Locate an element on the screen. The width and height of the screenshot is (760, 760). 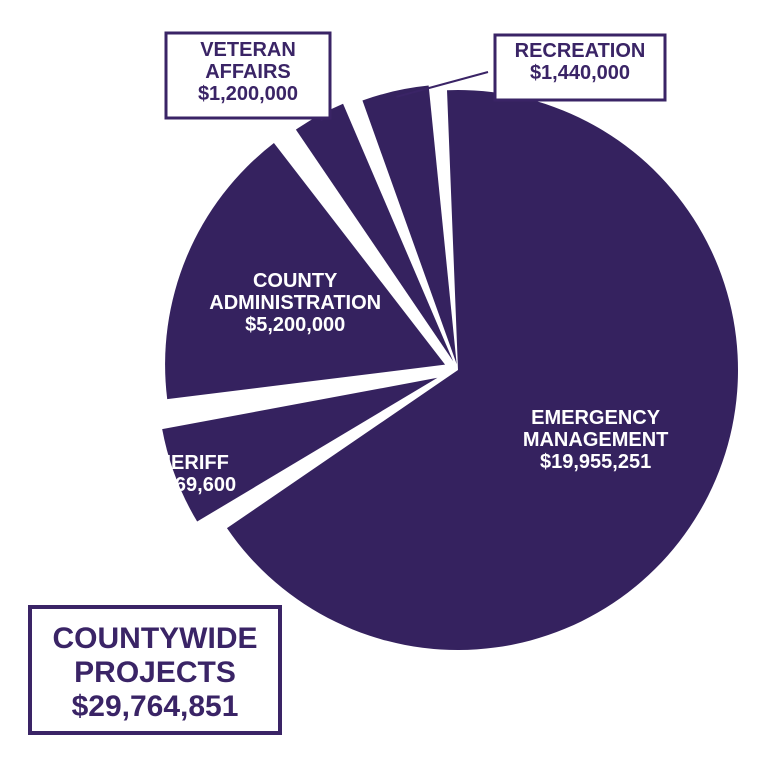
slice-name-label: ADMINISTRATION is located at coordinates (295, 303).